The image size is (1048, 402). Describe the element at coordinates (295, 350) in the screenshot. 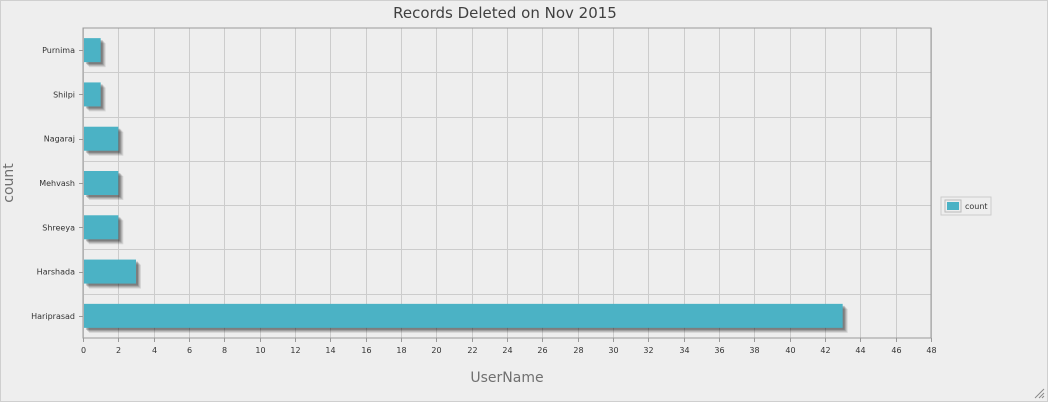

I see `x-tick-label: 12` at that location.